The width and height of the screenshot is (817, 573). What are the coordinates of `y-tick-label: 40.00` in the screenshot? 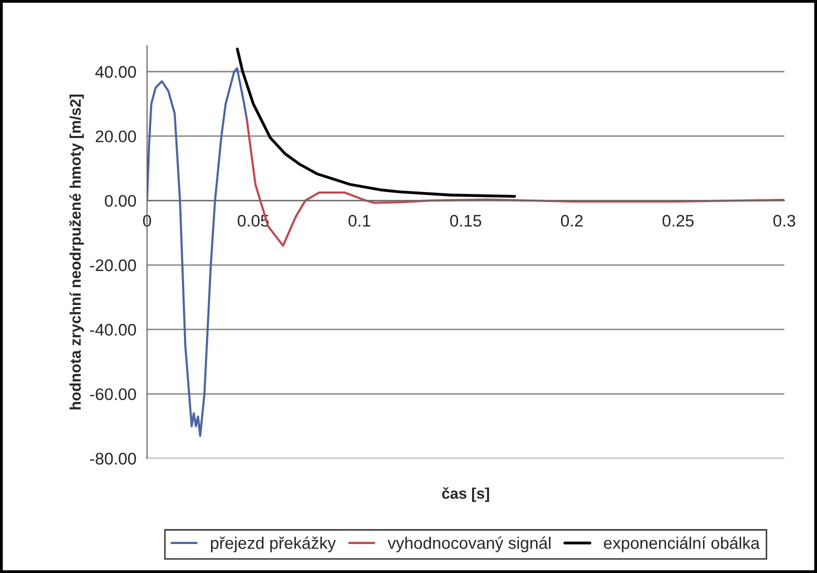 It's located at (115, 72).